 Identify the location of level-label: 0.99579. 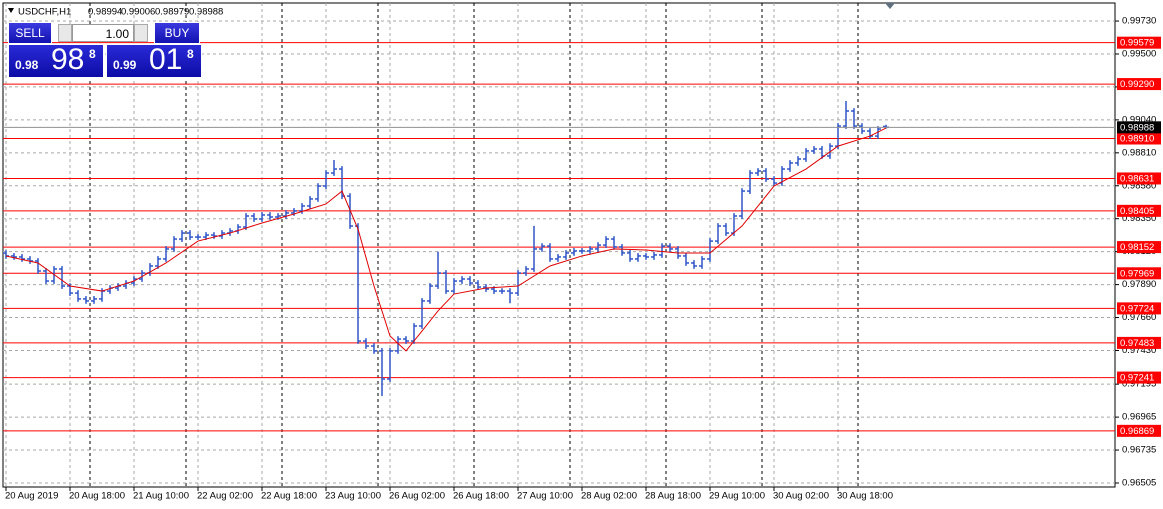
(1137, 43).